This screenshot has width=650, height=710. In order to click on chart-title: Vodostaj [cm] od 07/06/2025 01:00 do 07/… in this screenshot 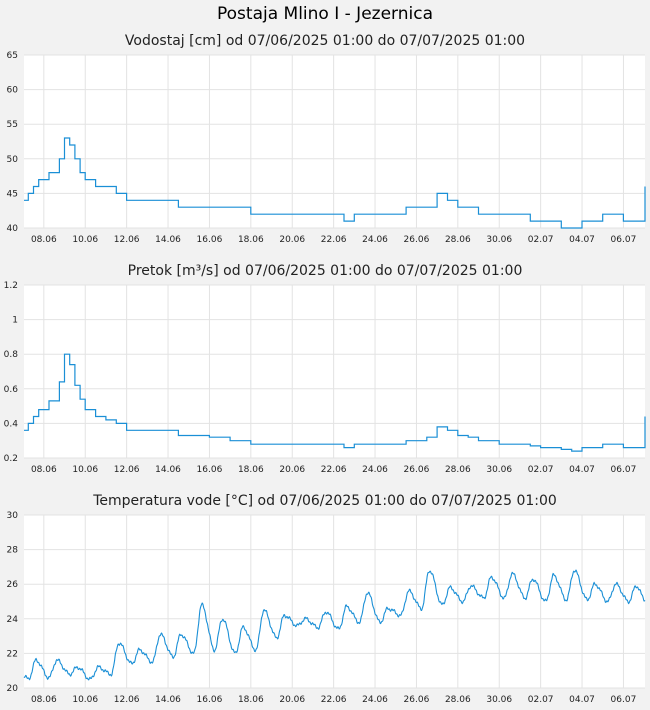, I will do `click(325, 41)`.